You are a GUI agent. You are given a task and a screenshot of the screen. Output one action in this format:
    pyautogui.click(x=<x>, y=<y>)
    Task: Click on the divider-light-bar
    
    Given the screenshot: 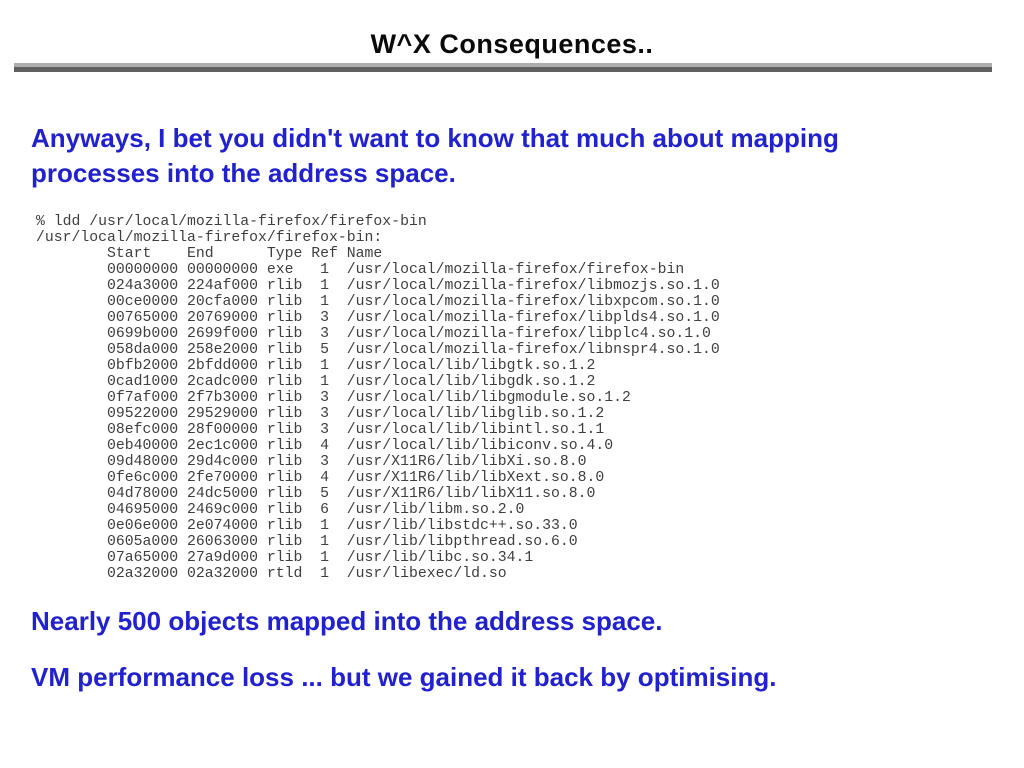 What is the action you would take?
    pyautogui.click(x=503, y=65)
    